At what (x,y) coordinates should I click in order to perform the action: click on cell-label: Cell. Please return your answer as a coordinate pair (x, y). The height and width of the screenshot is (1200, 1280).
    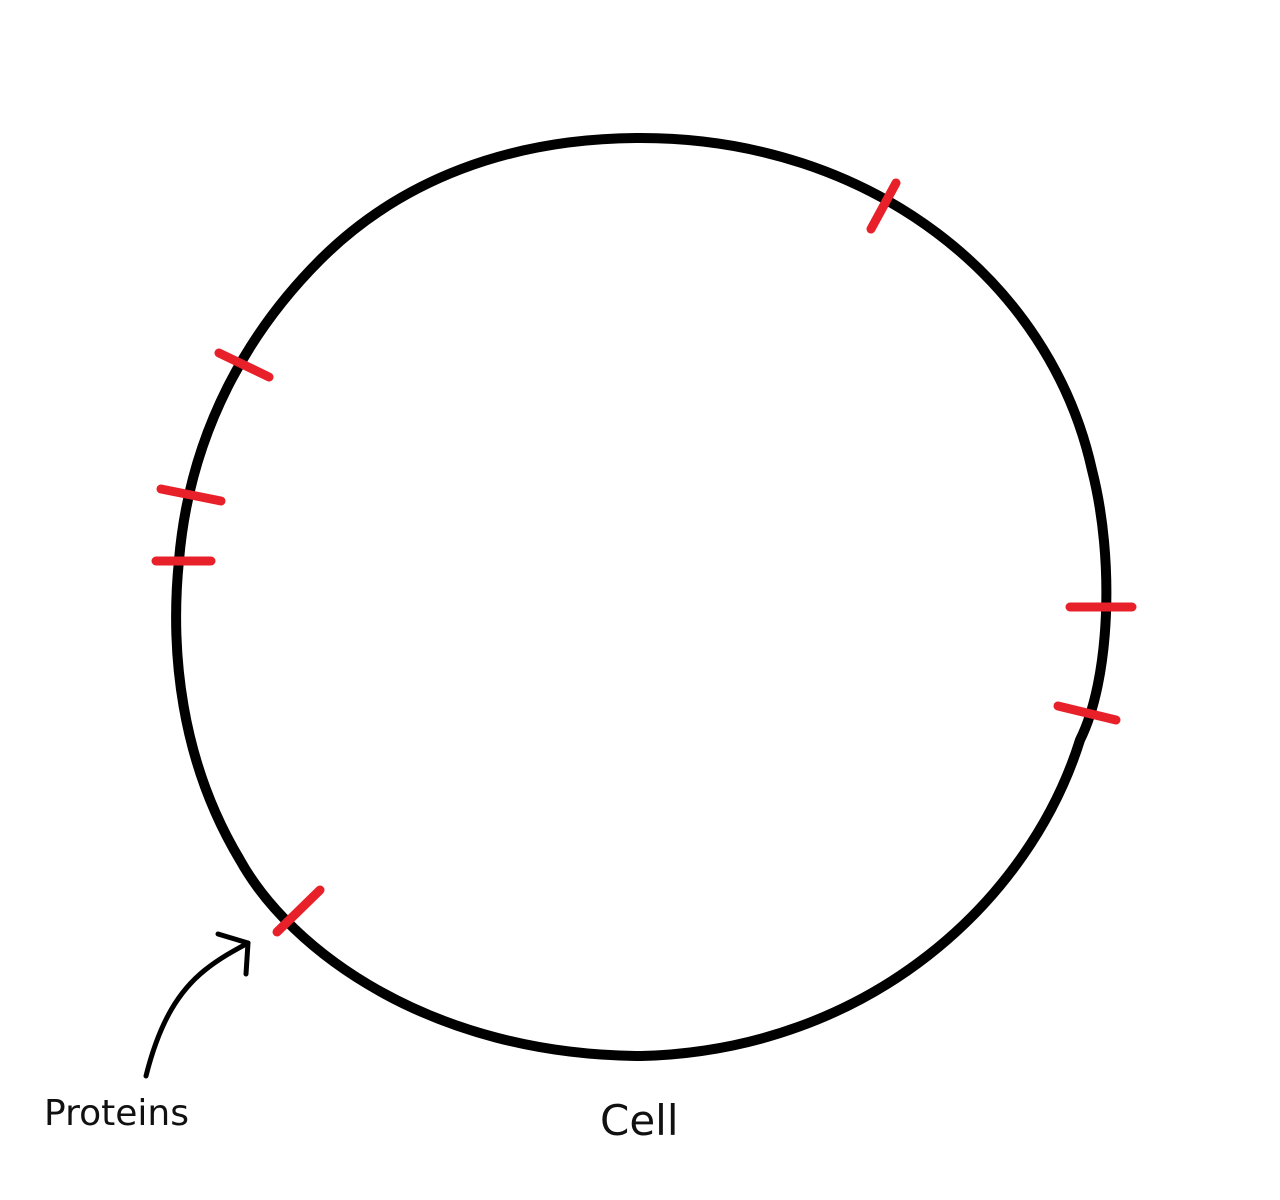
    Looking at the image, I should click on (639, 1120).